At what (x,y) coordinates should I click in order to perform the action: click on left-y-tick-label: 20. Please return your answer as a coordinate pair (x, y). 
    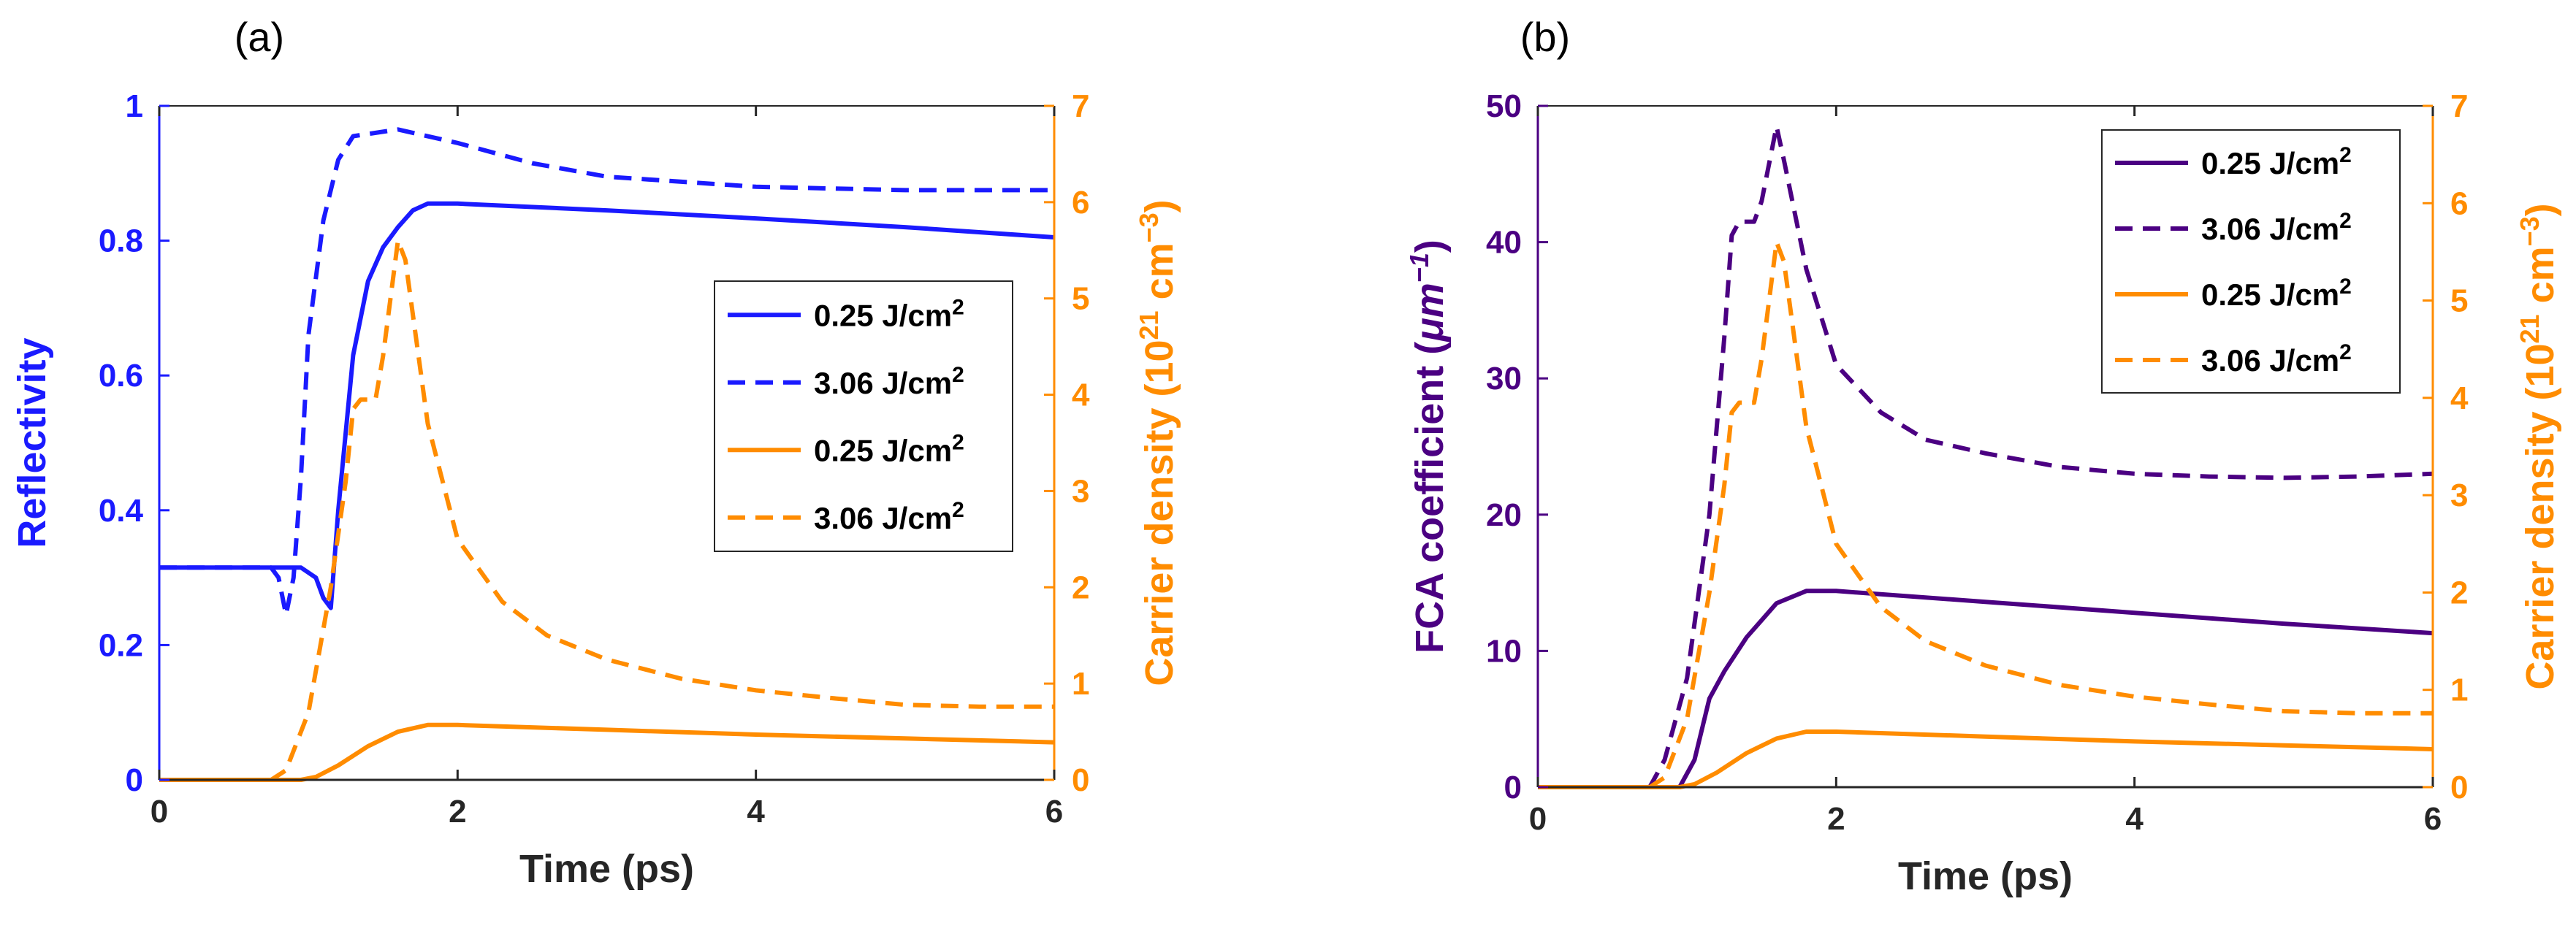
    Looking at the image, I should click on (1504, 515).